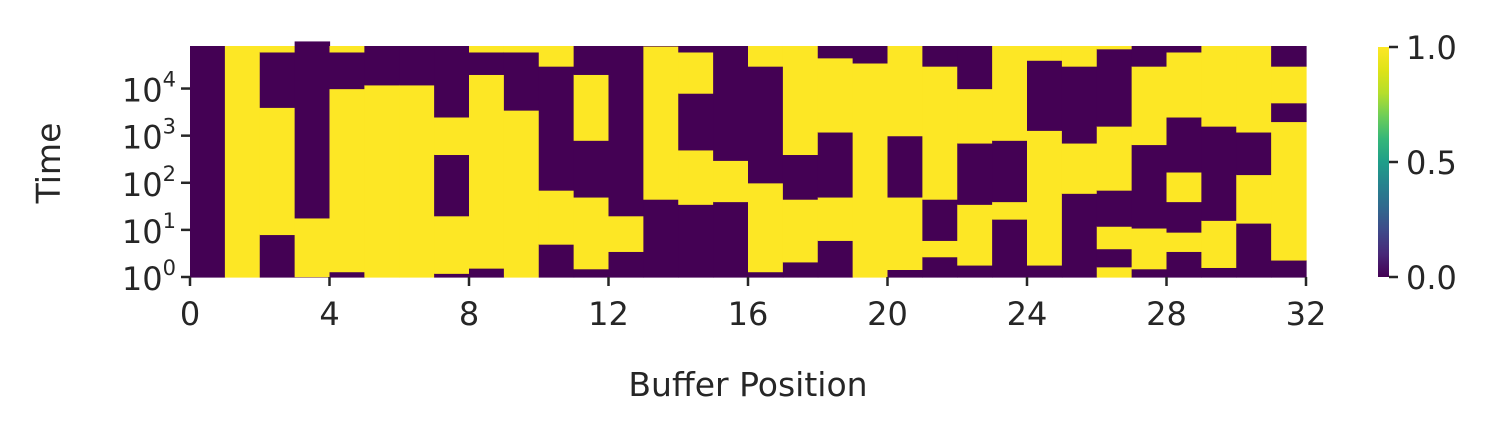  What do you see at coordinates (190, 314) in the screenshot?
I see `x-tick-label: 0` at bounding box center [190, 314].